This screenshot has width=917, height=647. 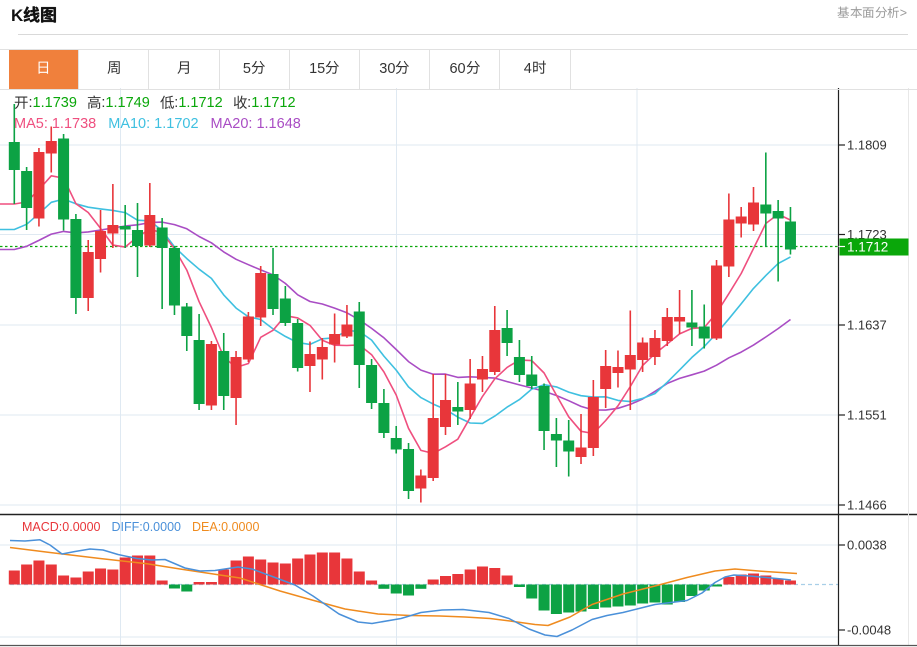 I want to click on svg-text: 1.1551, so click(x=867, y=415).